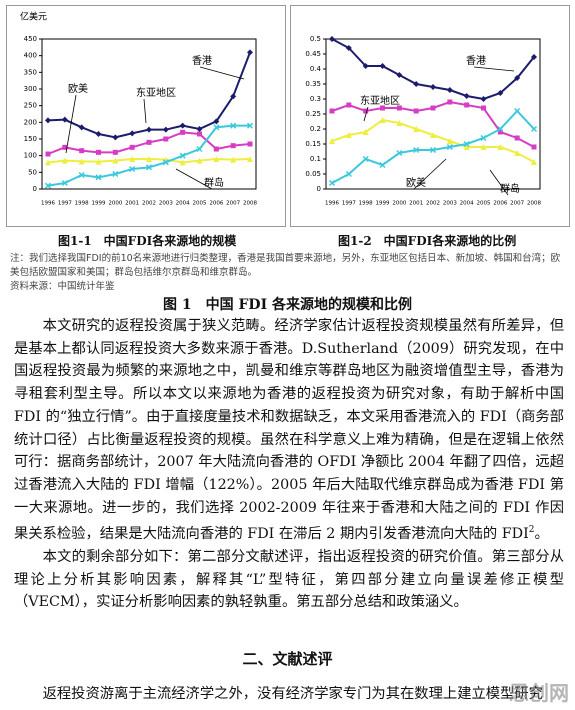  I want to click on y-tick-label: 0.3, so click(315, 99).